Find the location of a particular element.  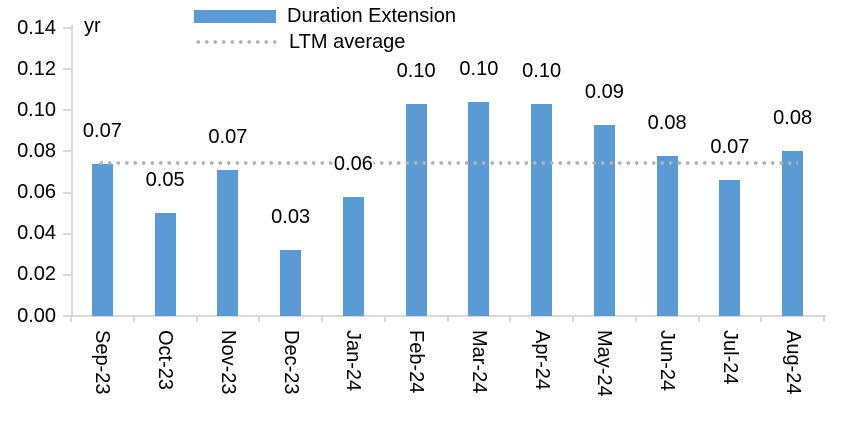

legend-label-duration-extension: Duration Extension is located at coordinates (371, 15).